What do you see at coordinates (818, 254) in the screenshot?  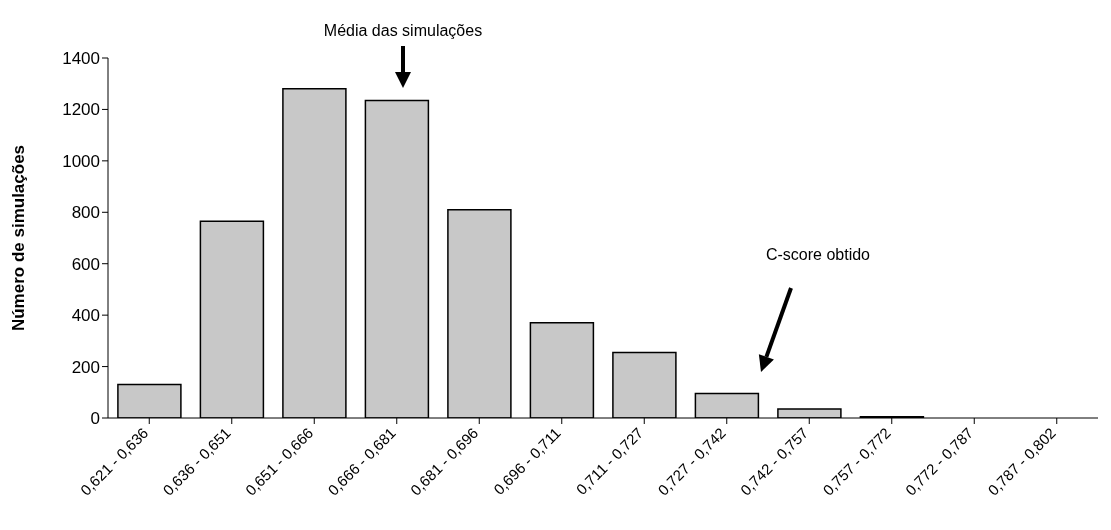 I see `annotation: C-score obtido` at bounding box center [818, 254].